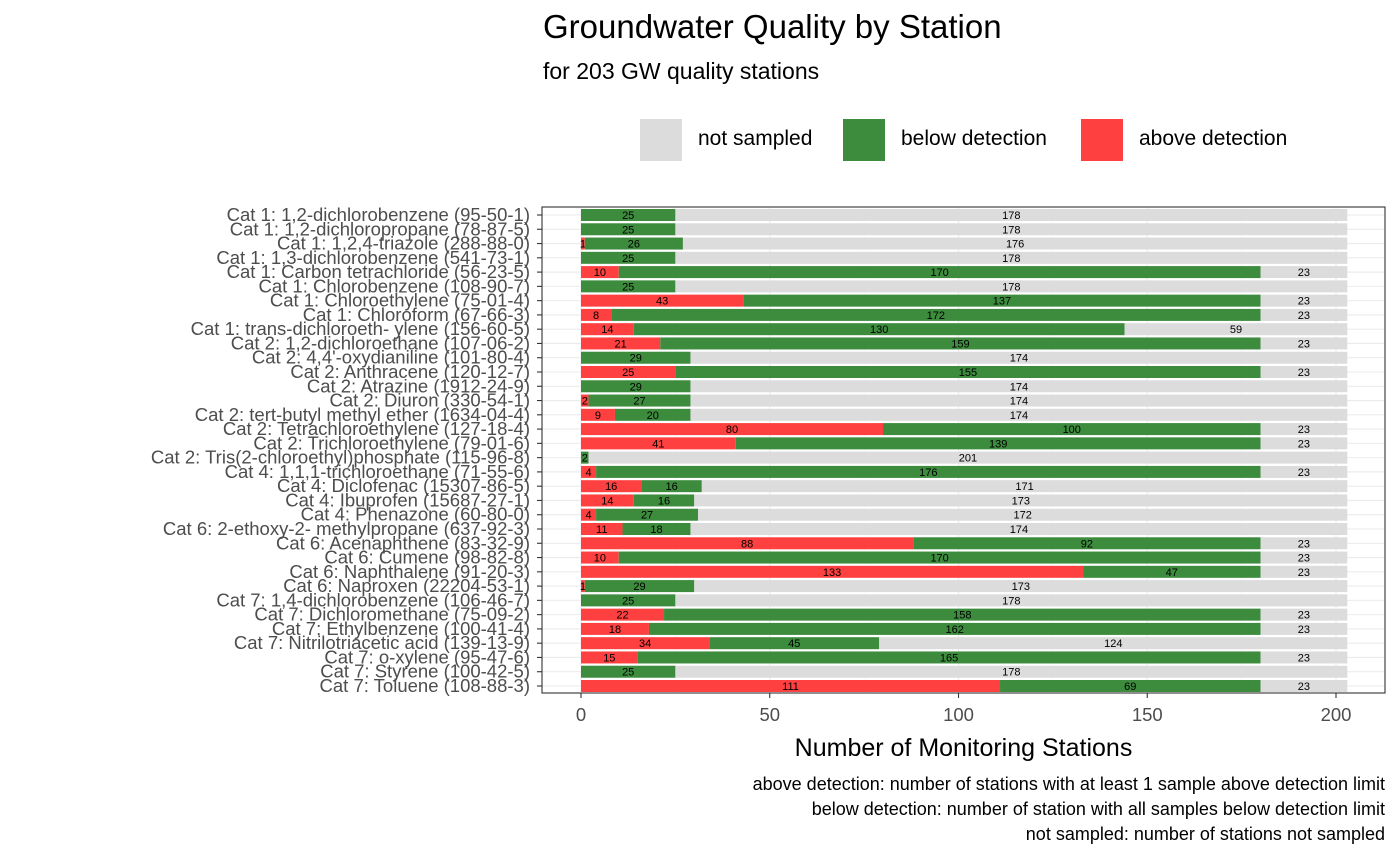 This screenshot has height=865, width=1400. Describe the element at coordinates (661, 140) in the screenshot. I see `legend-swatch-not-sampled` at that location.